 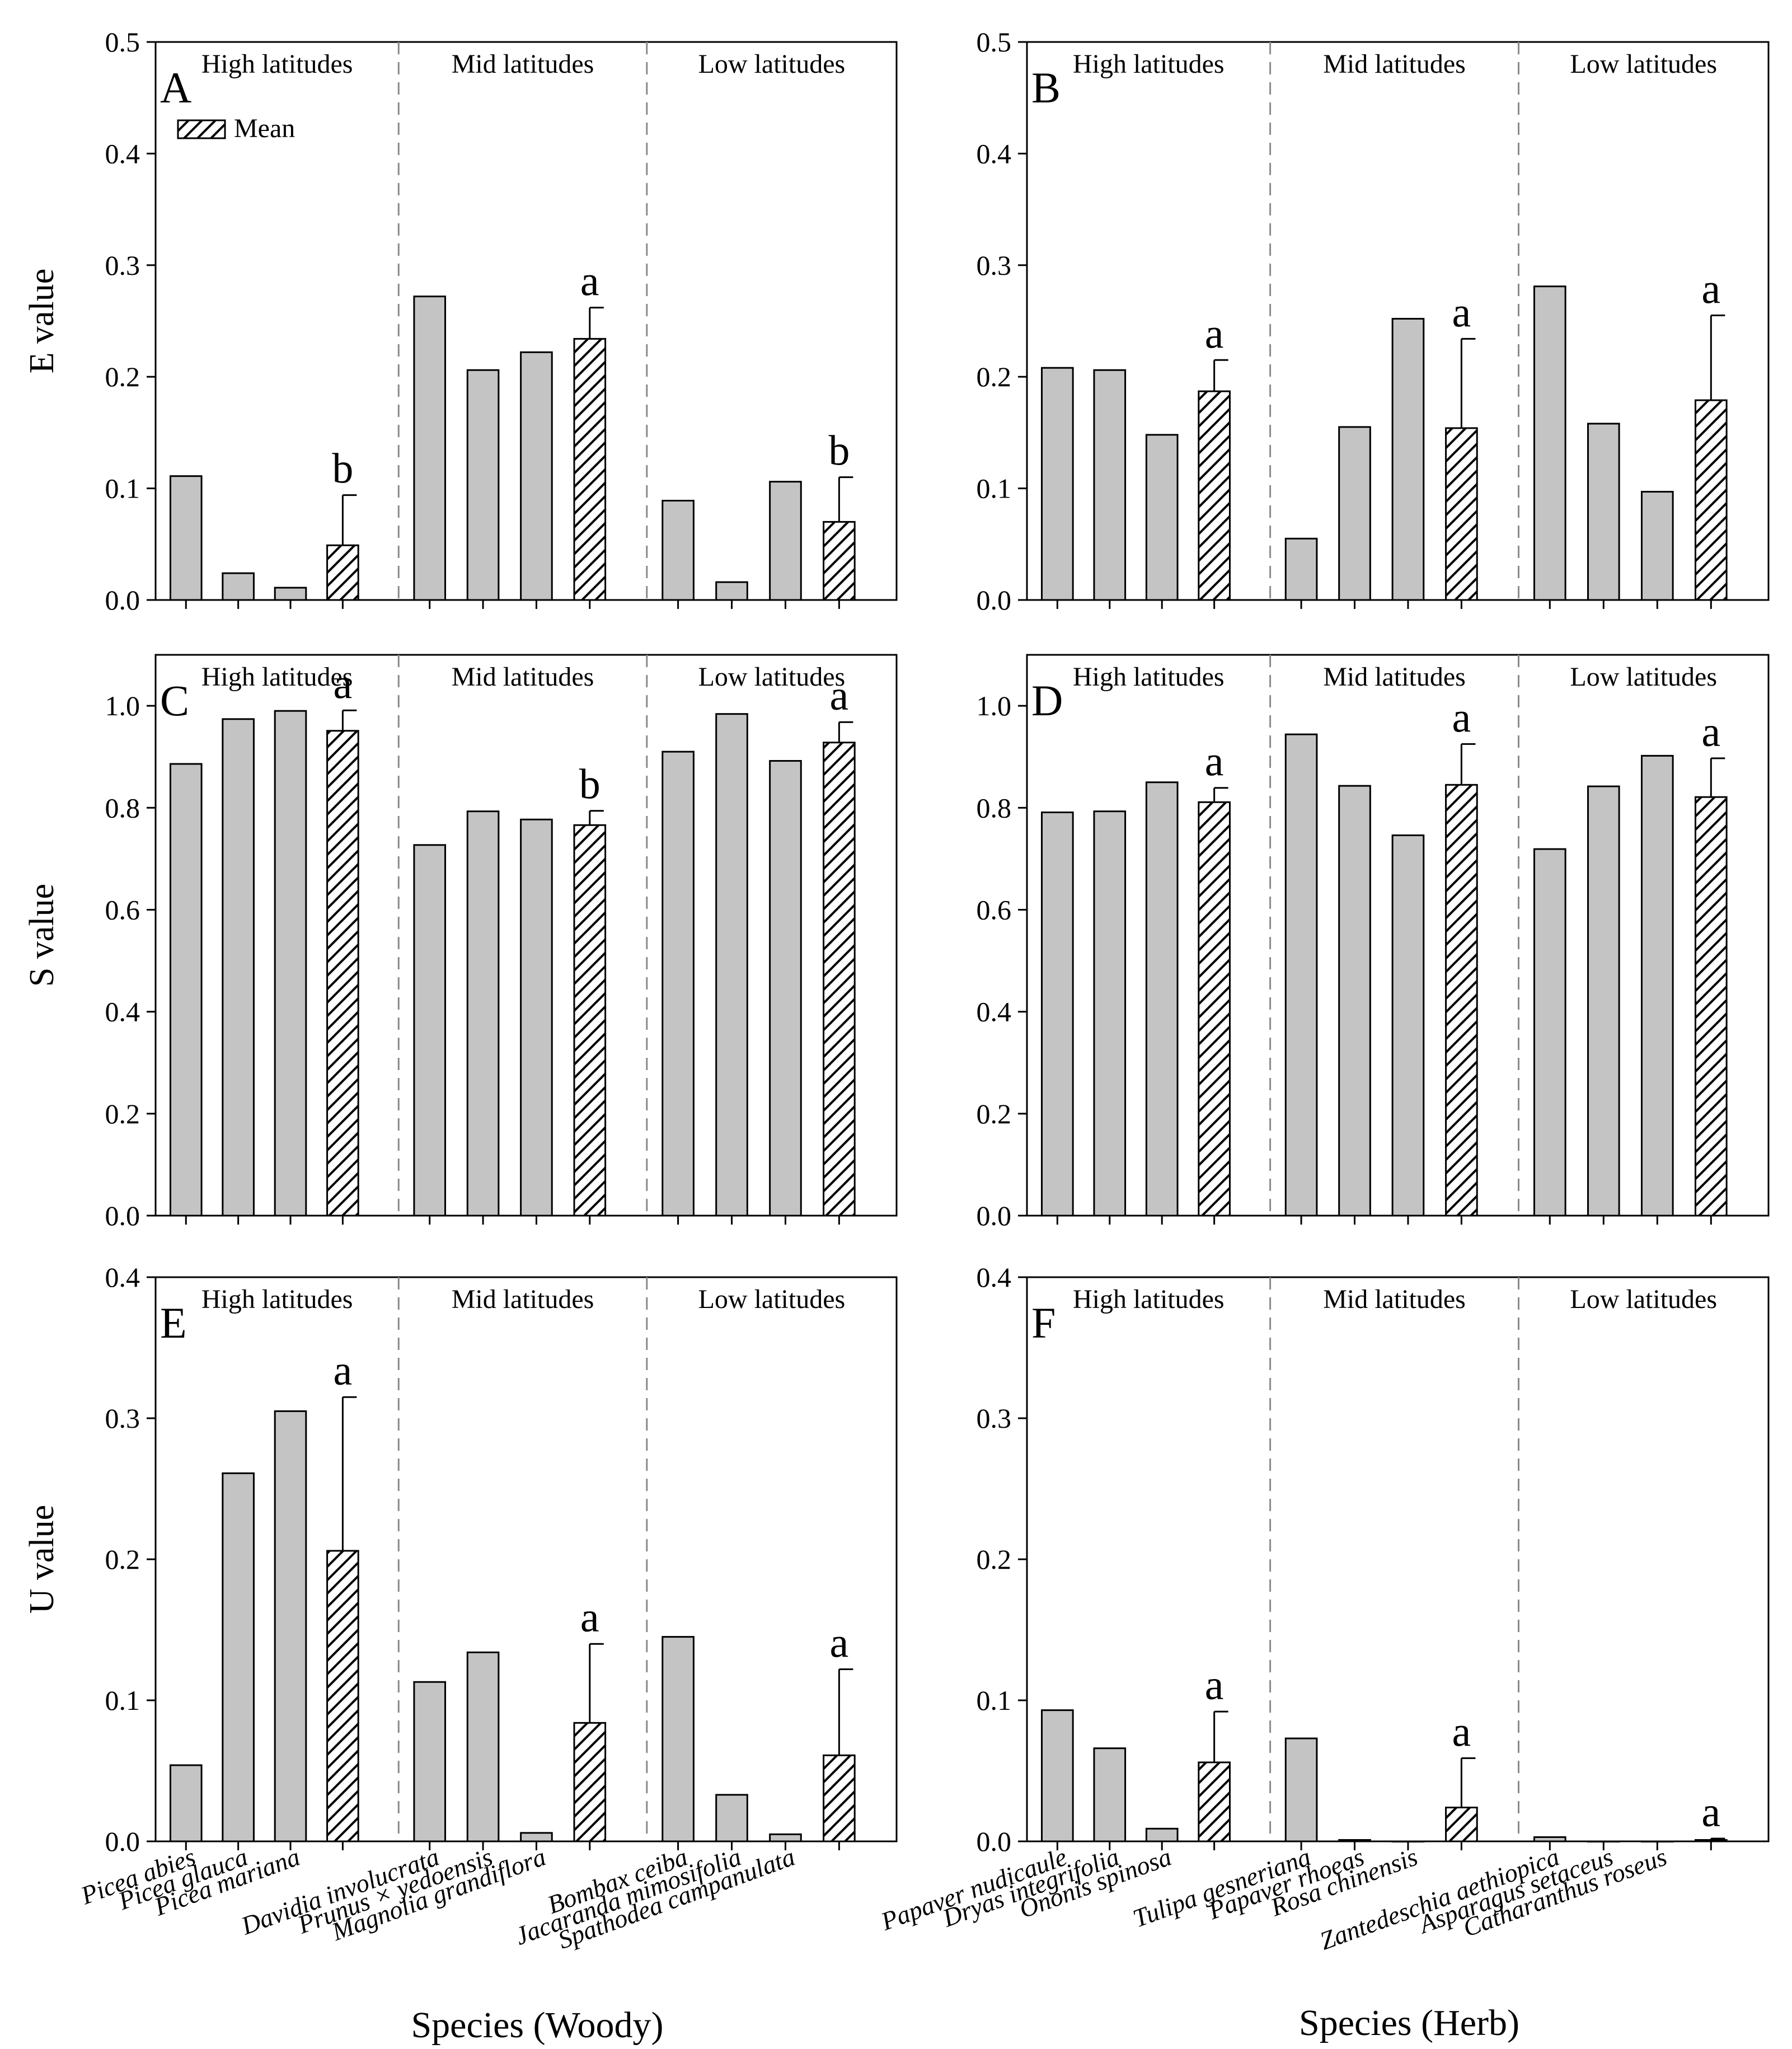 What do you see at coordinates (175, 87) in the screenshot?
I see `panel-letter: A` at bounding box center [175, 87].